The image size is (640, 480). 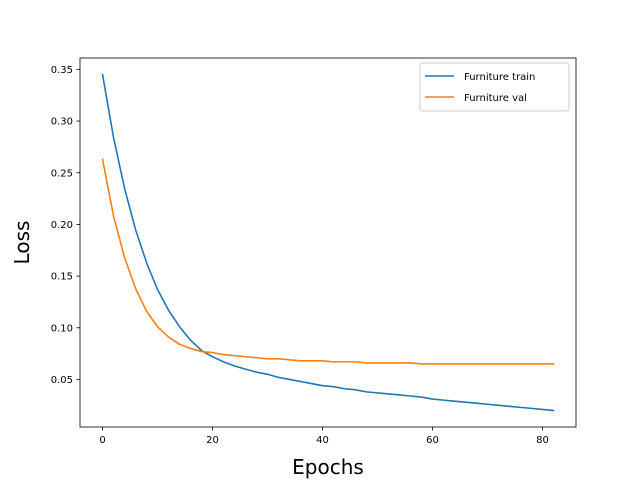 What do you see at coordinates (62, 225) in the screenshot?
I see `y-tick-label: 0.20` at bounding box center [62, 225].